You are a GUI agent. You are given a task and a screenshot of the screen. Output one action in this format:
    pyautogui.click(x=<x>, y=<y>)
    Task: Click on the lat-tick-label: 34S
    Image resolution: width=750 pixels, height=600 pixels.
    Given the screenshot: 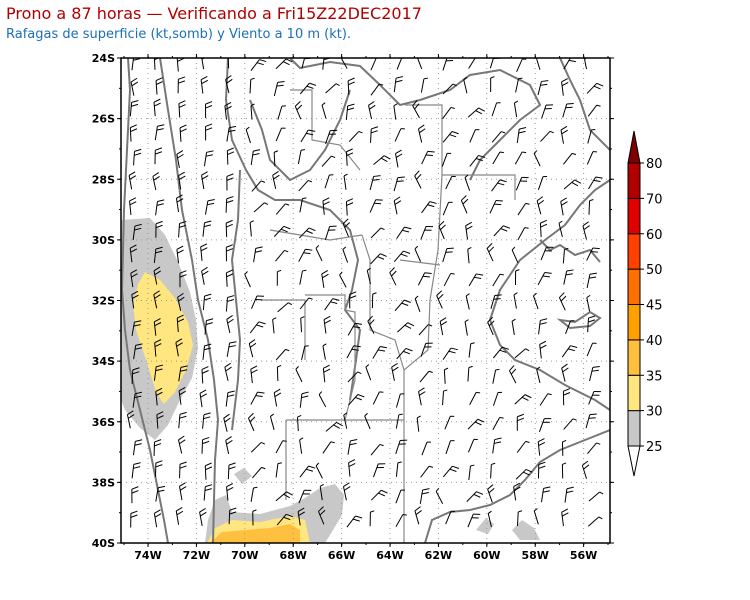 What is the action you would take?
    pyautogui.click(x=103, y=361)
    